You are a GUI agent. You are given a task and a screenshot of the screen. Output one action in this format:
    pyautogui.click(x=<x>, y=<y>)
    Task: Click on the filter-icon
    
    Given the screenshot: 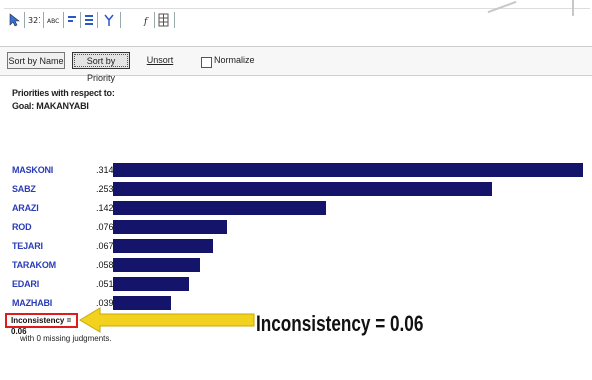 What is the action you would take?
    pyautogui.click(x=72, y=20)
    